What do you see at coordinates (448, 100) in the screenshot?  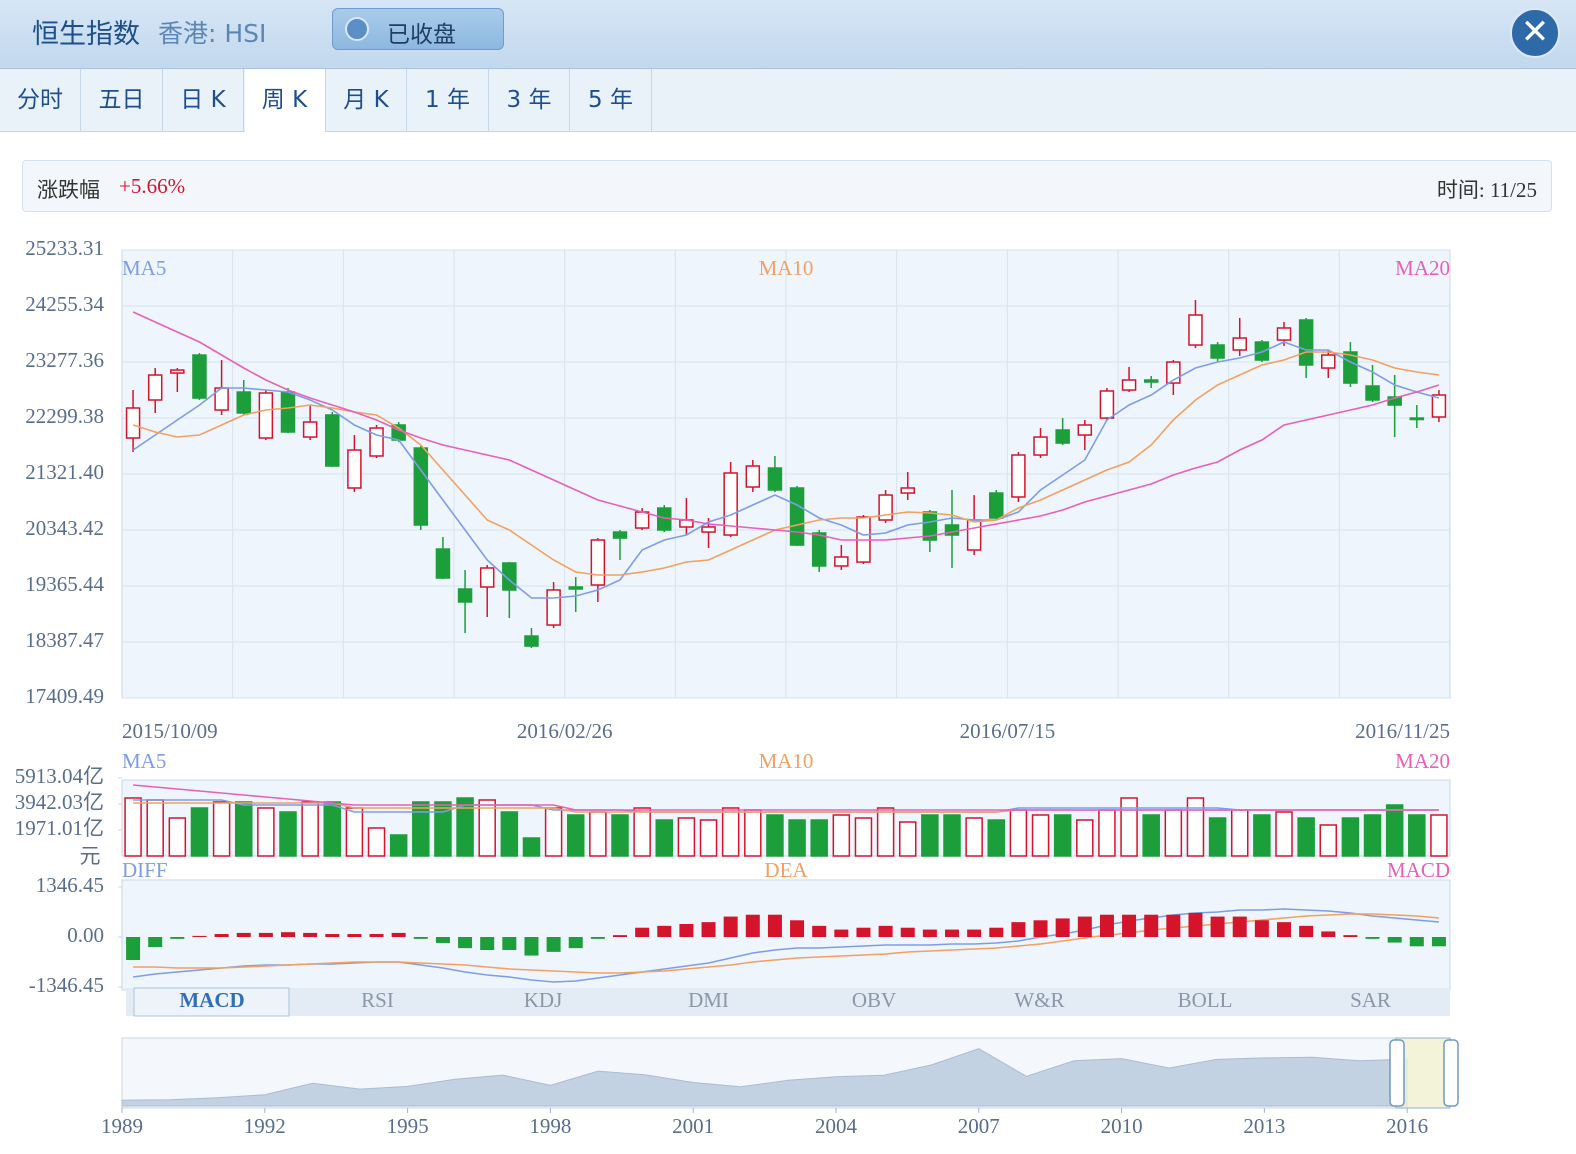 I see `period-tab: 1 年` at bounding box center [448, 100].